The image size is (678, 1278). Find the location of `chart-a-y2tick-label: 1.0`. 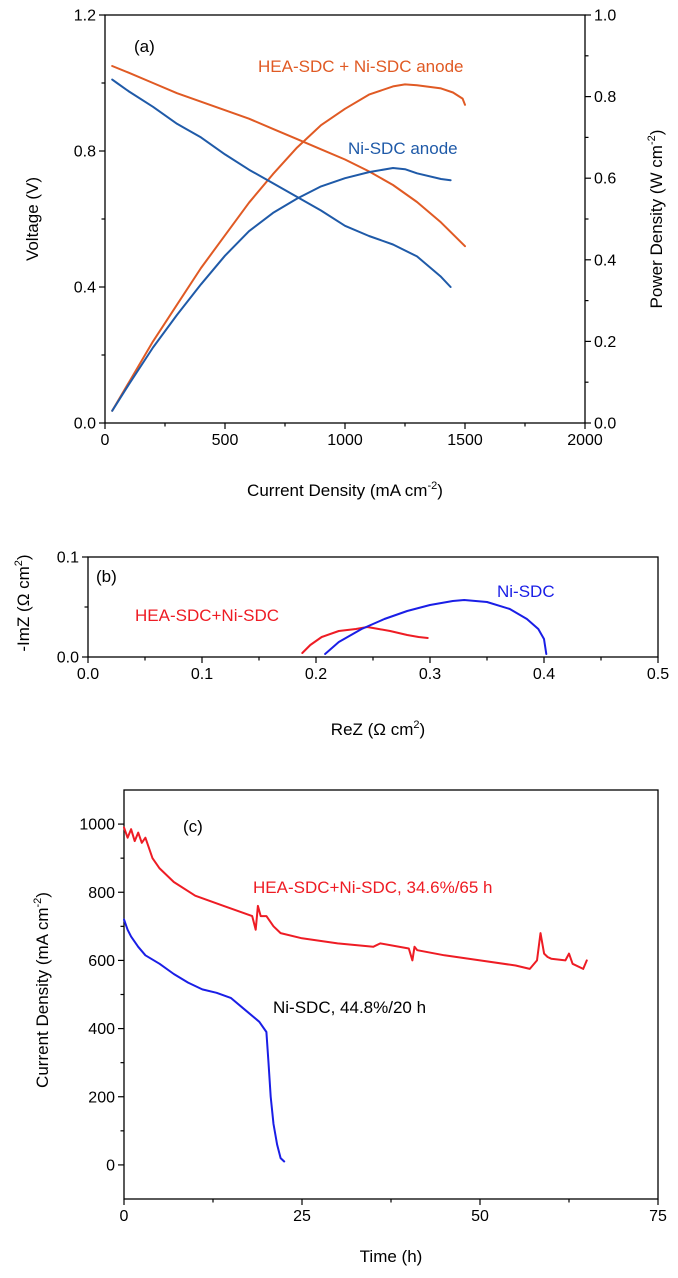

chart-a-y2tick-label: 1.0 is located at coordinates (605, 16).